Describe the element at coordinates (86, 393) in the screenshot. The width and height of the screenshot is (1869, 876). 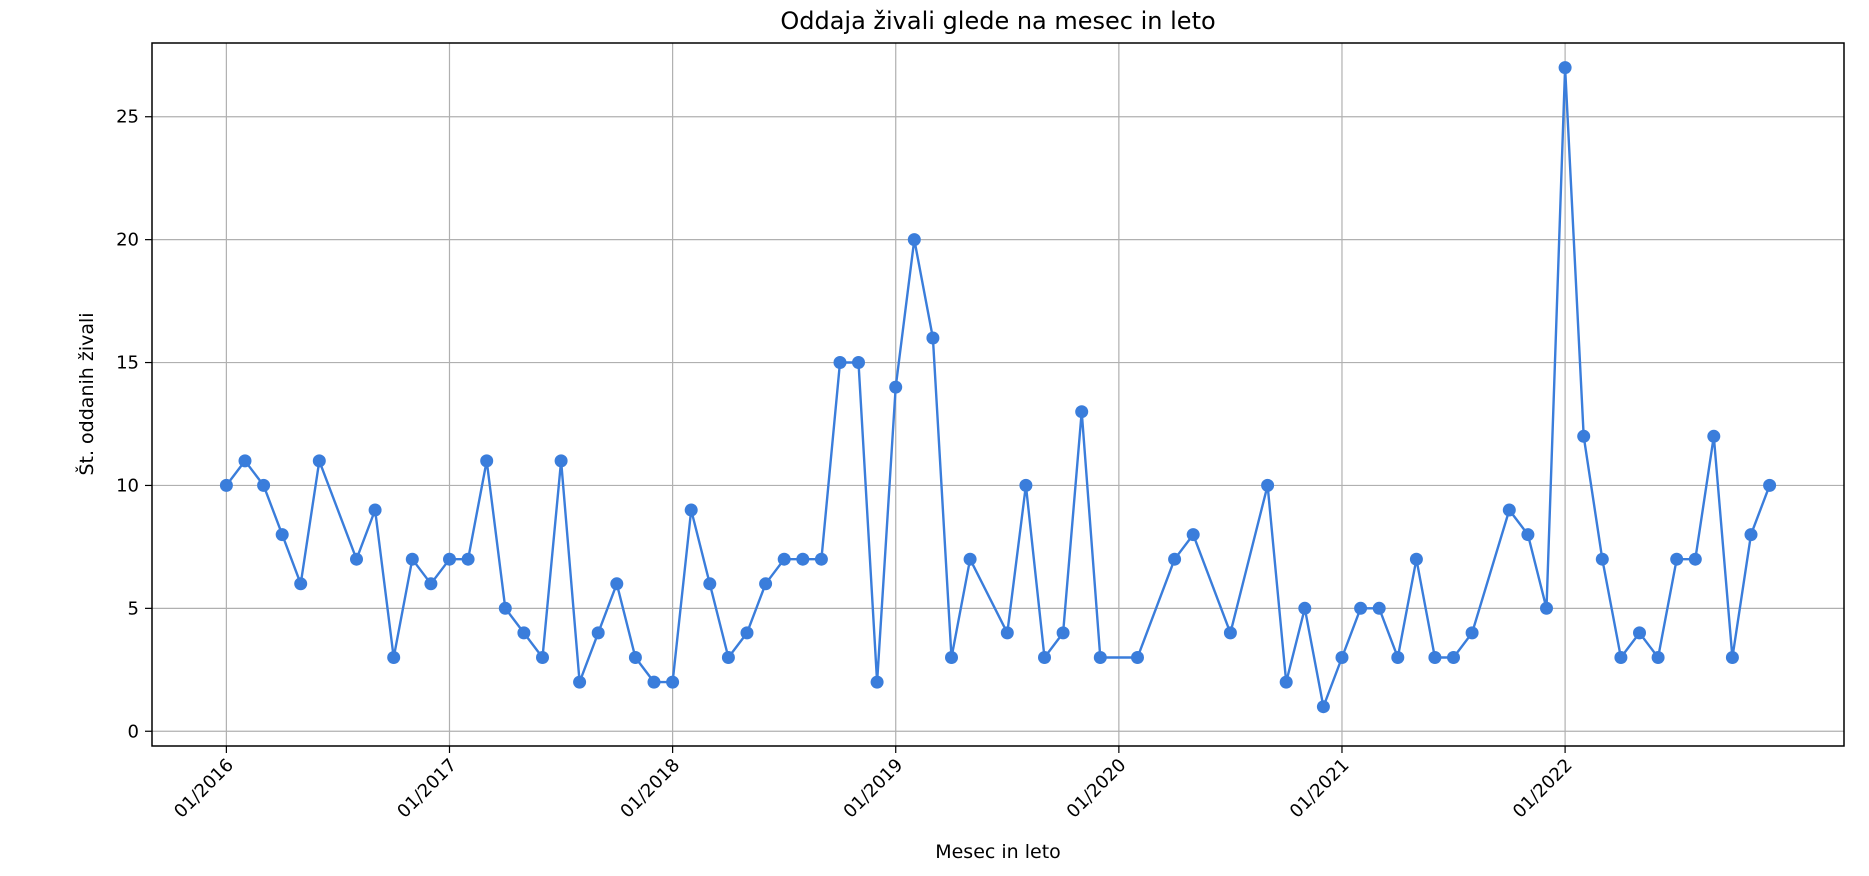
I see `y-axis-label: Št. oddanih živali` at that location.